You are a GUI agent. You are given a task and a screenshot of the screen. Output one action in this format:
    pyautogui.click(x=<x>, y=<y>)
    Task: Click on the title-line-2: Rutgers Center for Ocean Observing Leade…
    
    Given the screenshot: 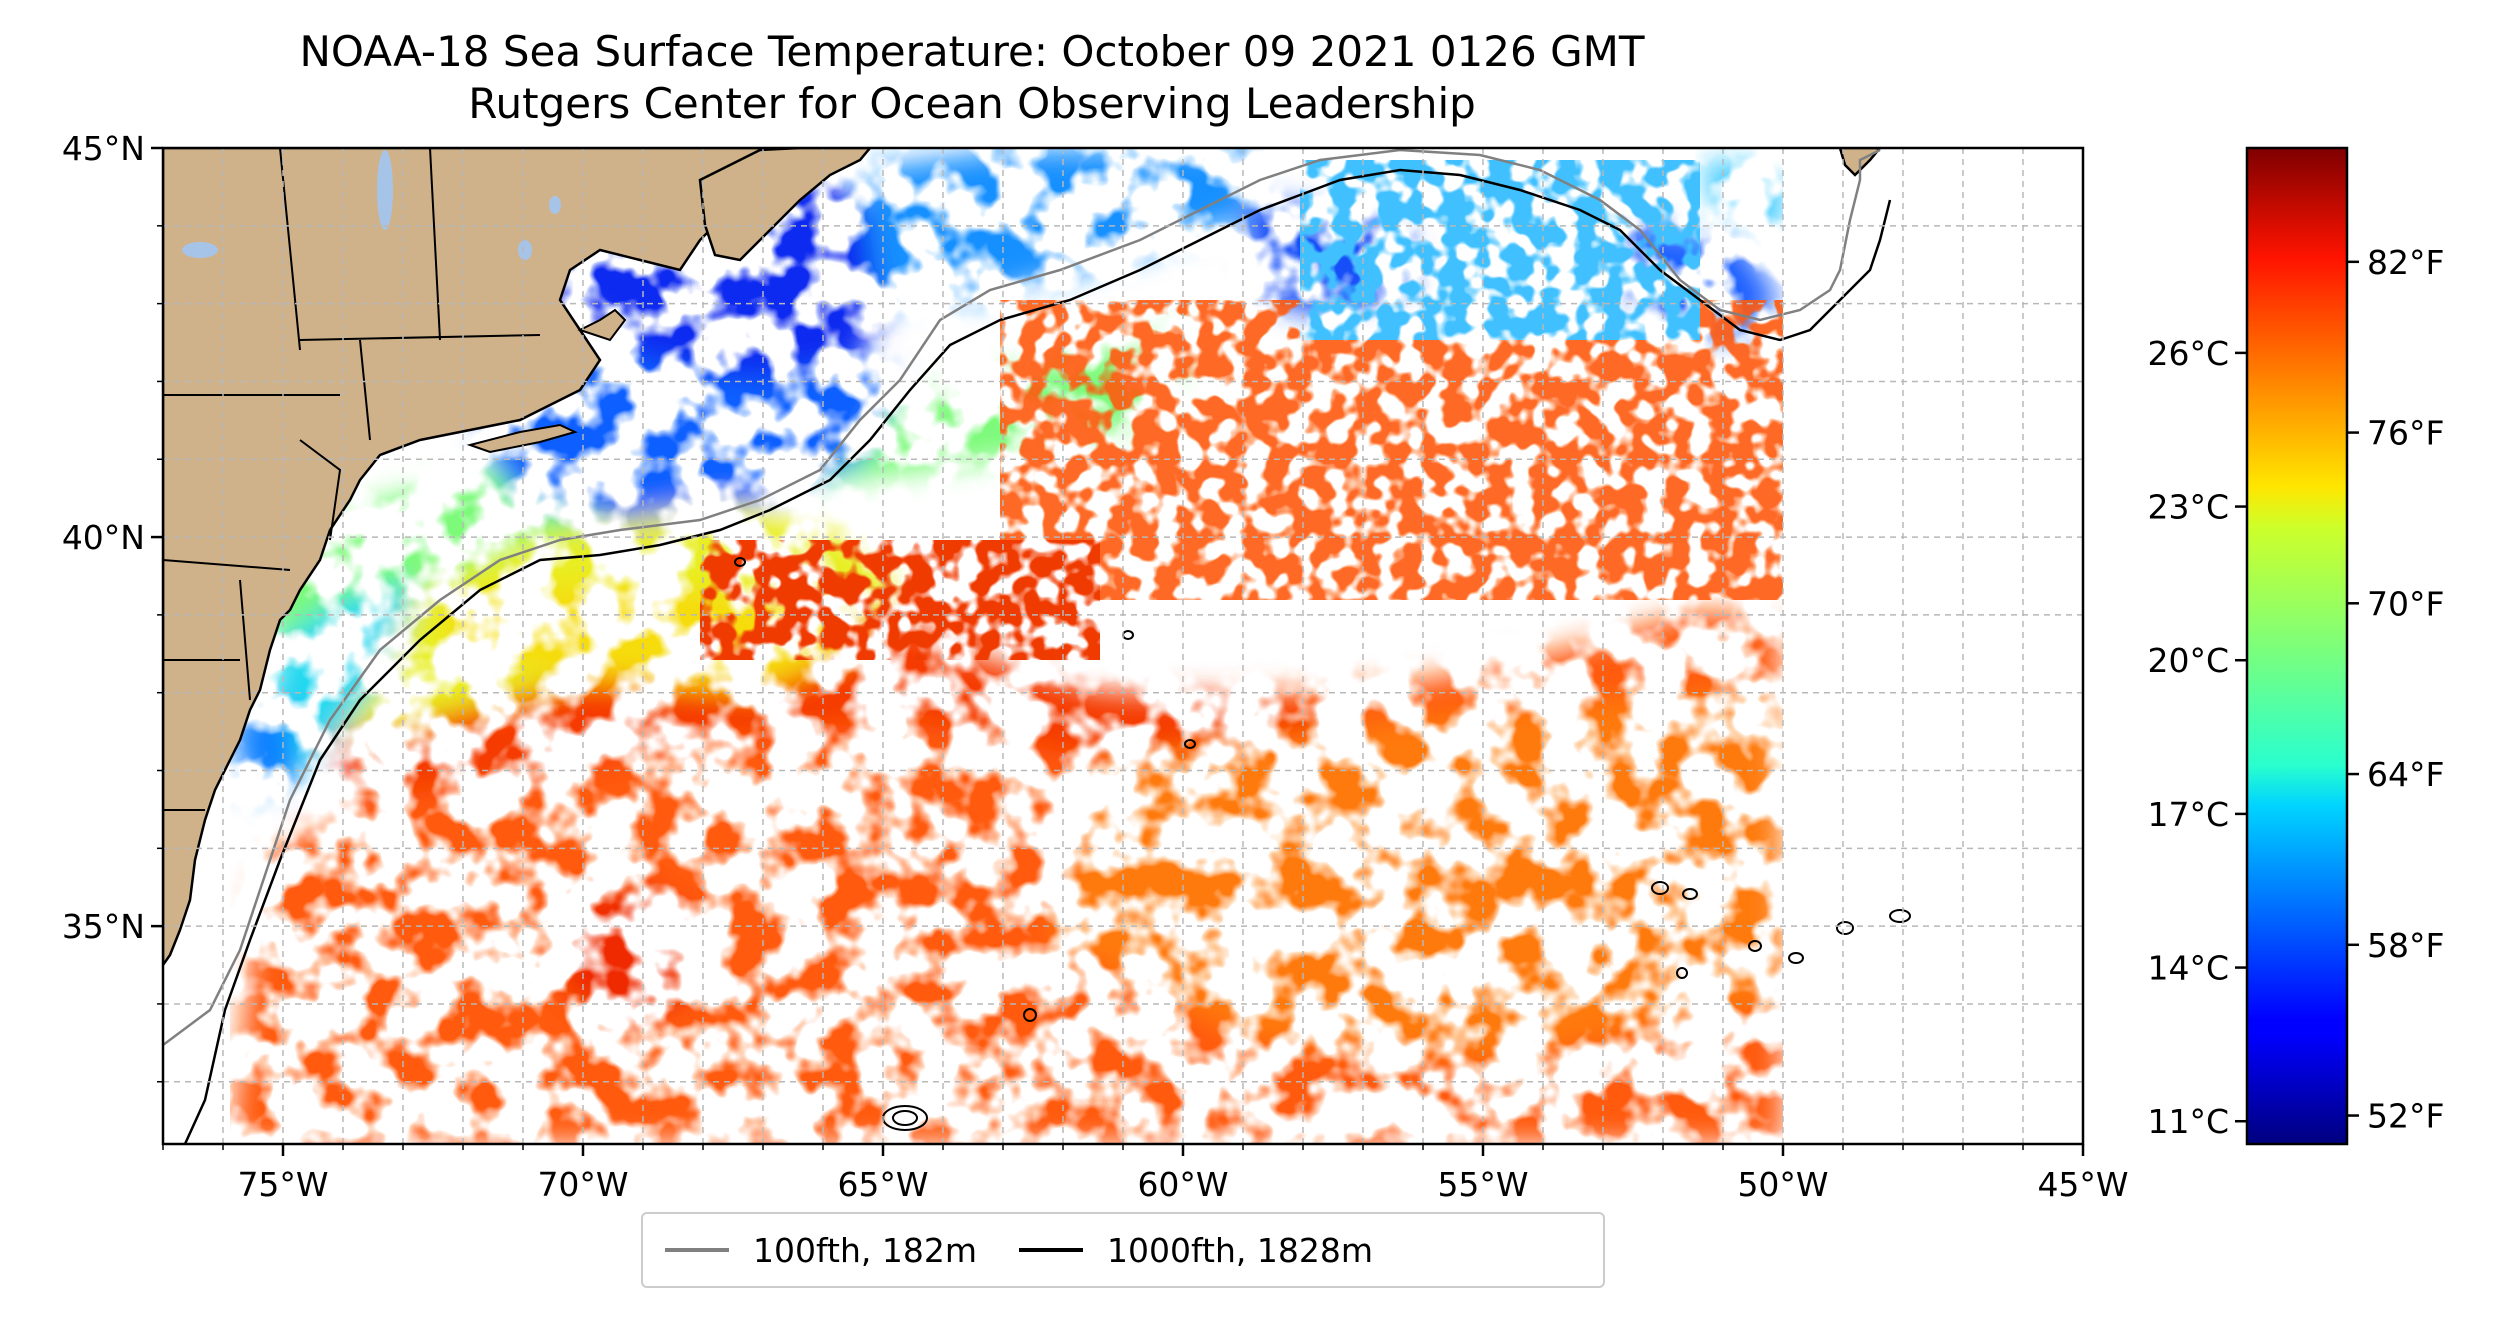 What is the action you would take?
    pyautogui.click(x=972, y=103)
    